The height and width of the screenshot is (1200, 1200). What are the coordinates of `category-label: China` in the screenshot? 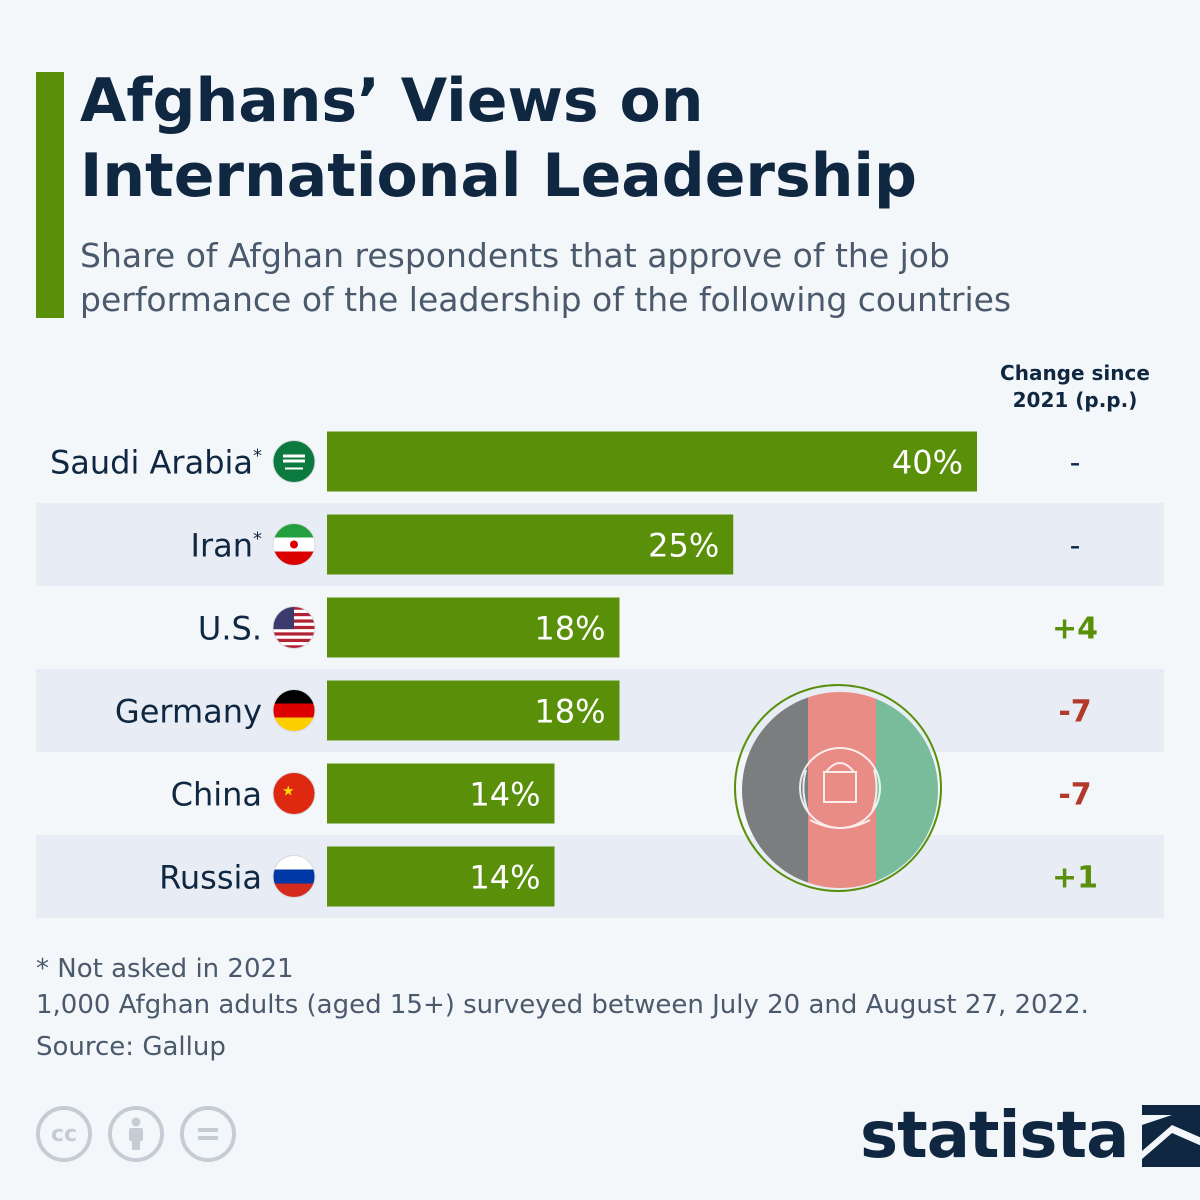 It's located at (216, 795).